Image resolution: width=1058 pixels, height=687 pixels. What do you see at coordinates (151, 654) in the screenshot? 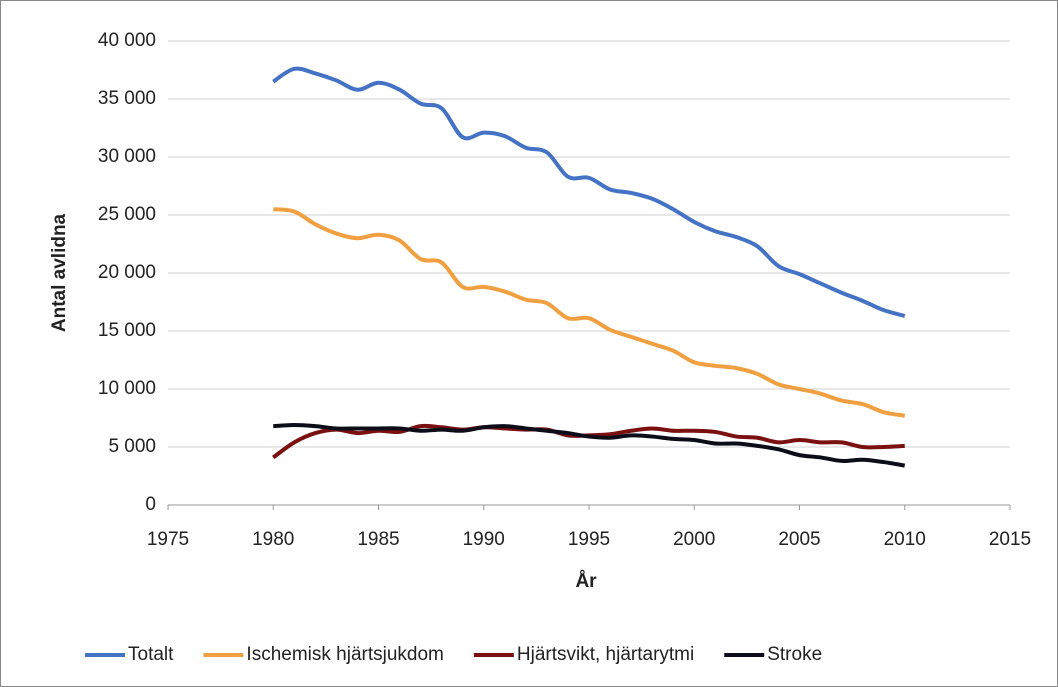
I see `legend-label: Totalt` at bounding box center [151, 654].